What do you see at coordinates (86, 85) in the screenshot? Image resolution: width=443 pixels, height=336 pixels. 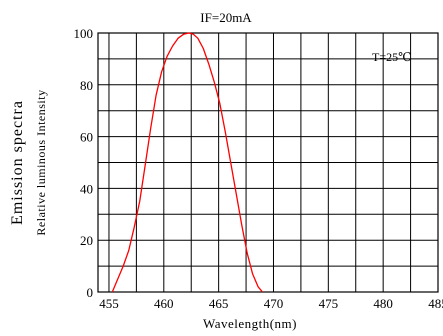 I see `y-tick-label: 80` at bounding box center [86, 85].